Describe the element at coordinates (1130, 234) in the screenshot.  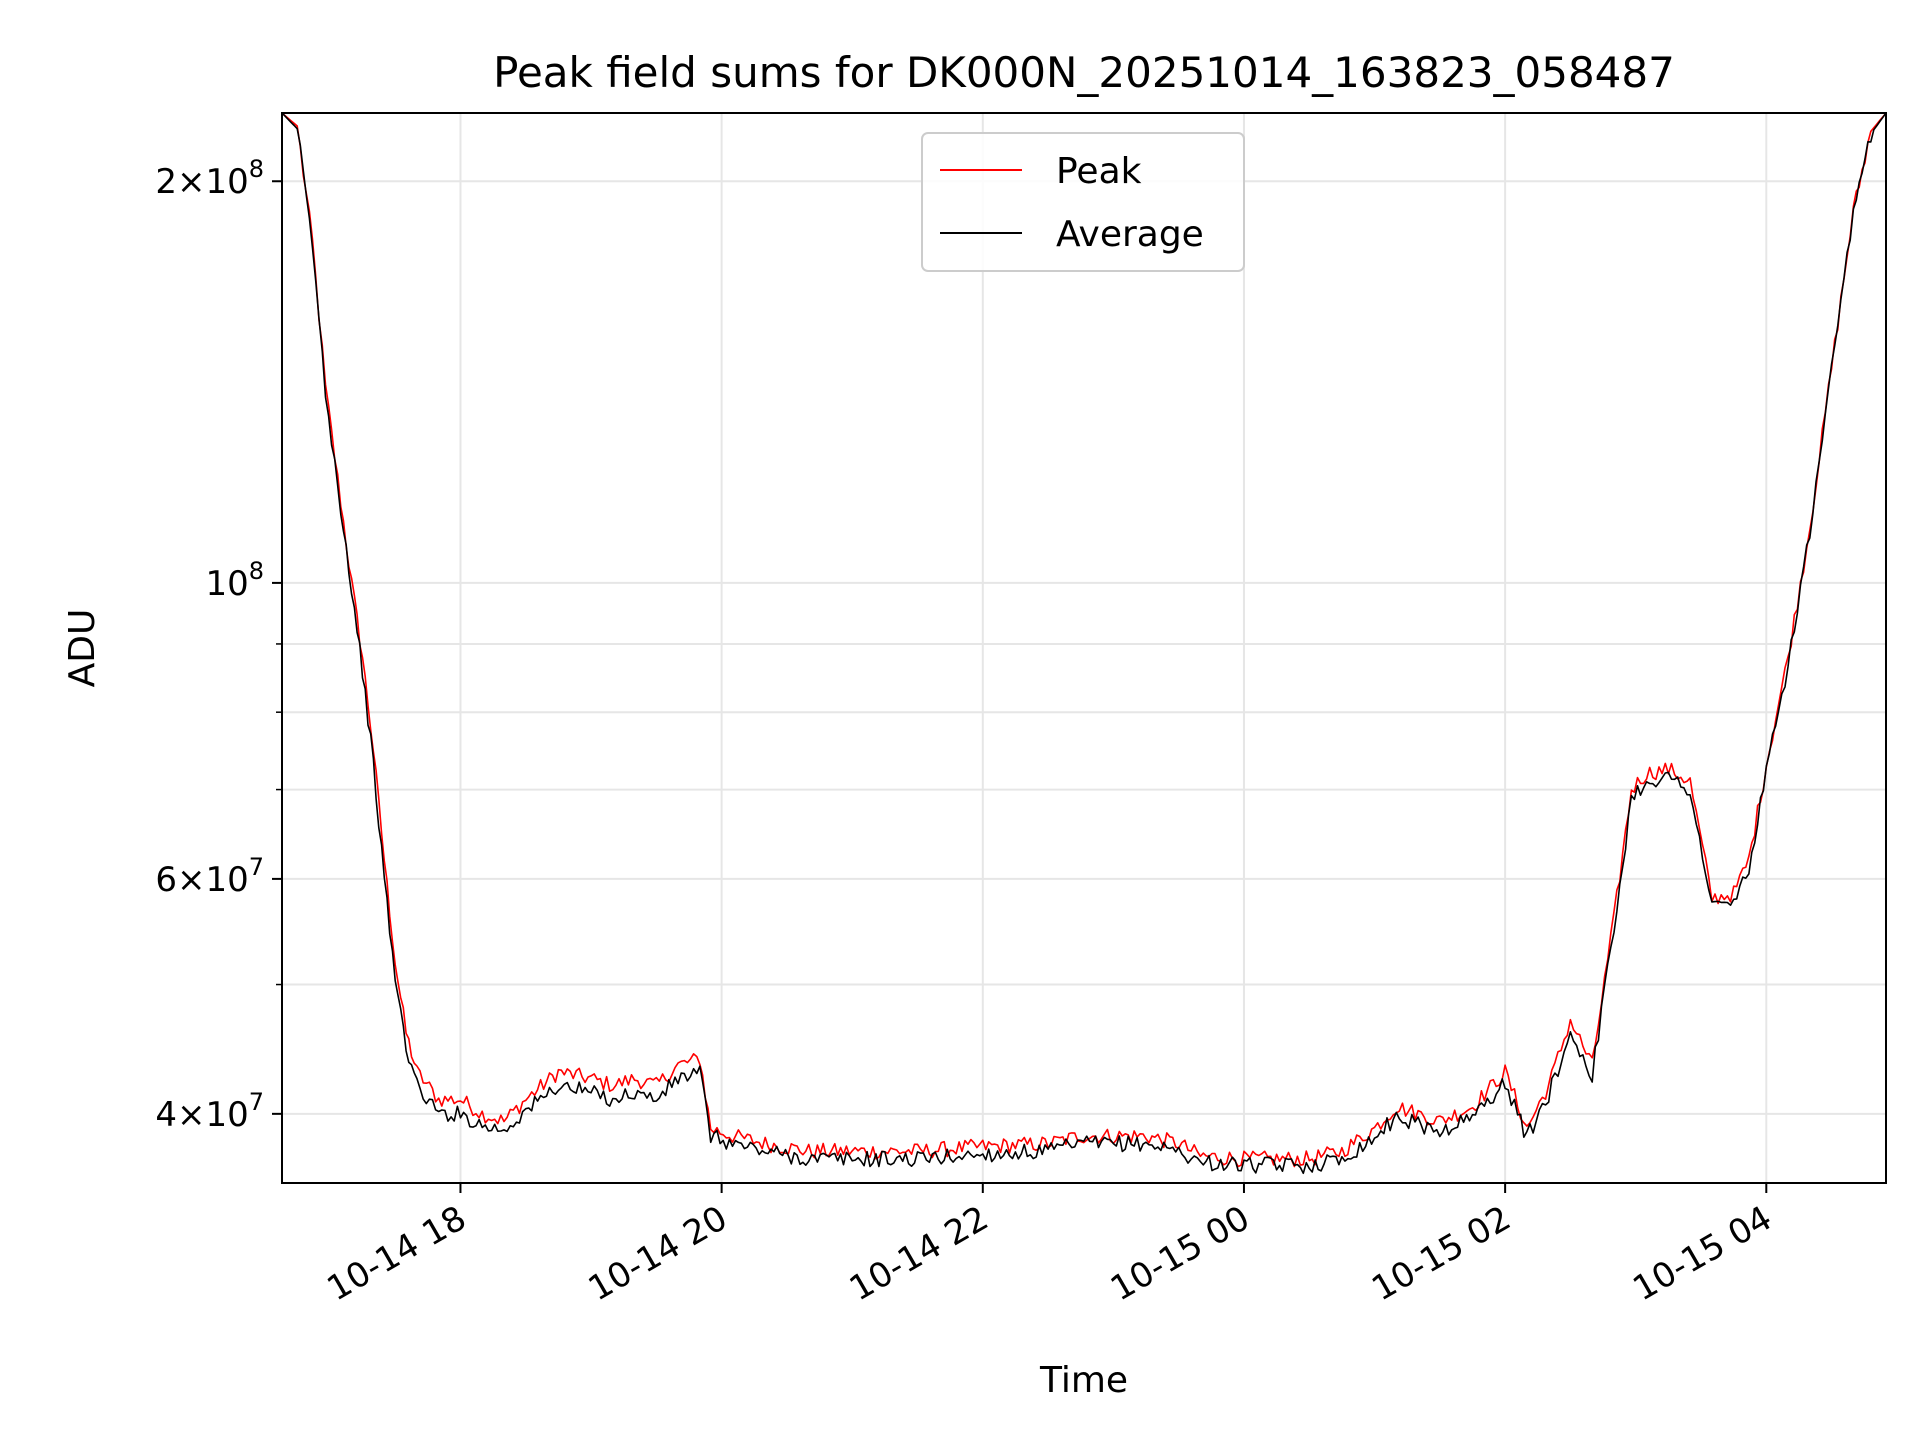
I see `legend-label-average: Average` at that location.